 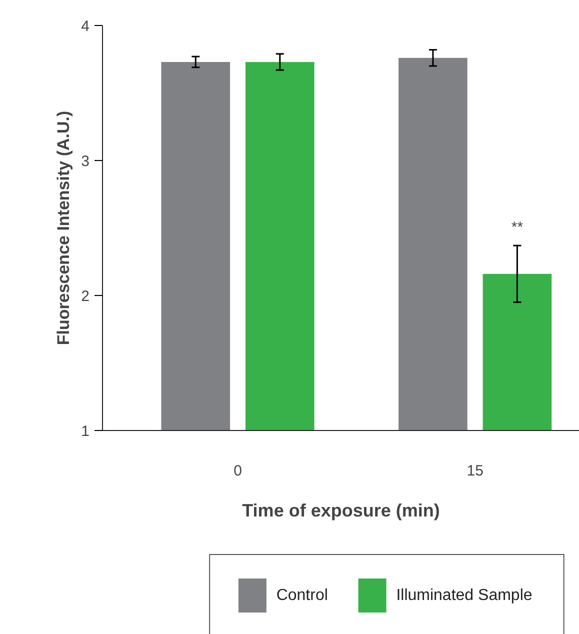 I want to click on legend-label: Control, so click(x=302, y=595).